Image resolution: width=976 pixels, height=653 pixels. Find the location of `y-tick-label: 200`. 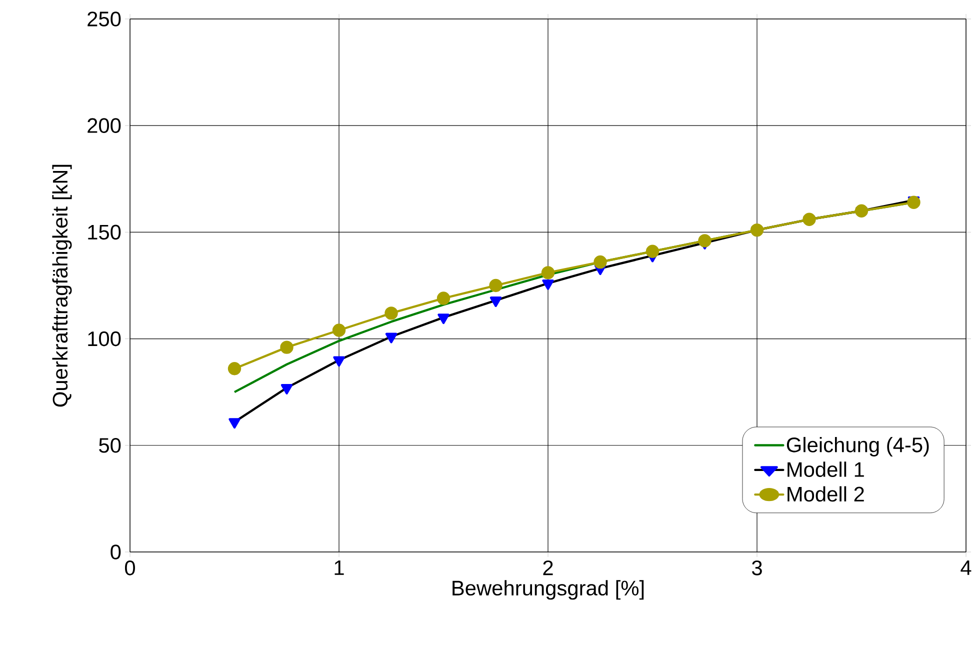

y-tick-label: 200 is located at coordinates (104, 125).